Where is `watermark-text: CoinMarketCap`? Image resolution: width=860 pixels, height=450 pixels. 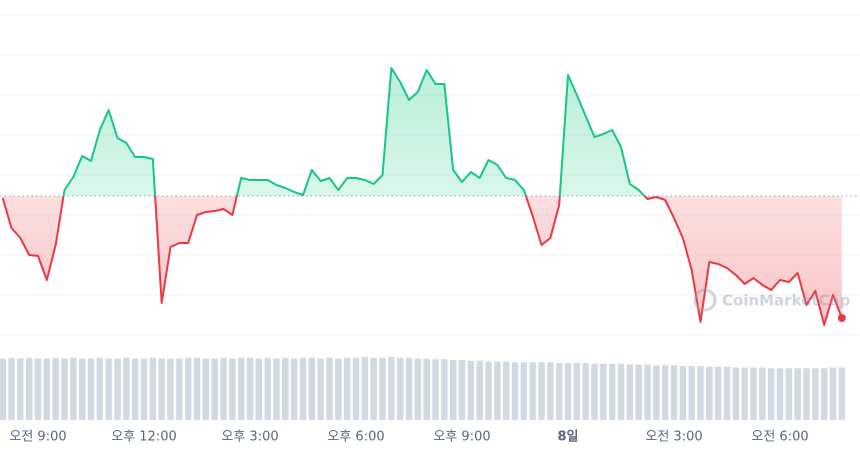
watermark-text: CoinMarketCap is located at coordinates (786, 301).